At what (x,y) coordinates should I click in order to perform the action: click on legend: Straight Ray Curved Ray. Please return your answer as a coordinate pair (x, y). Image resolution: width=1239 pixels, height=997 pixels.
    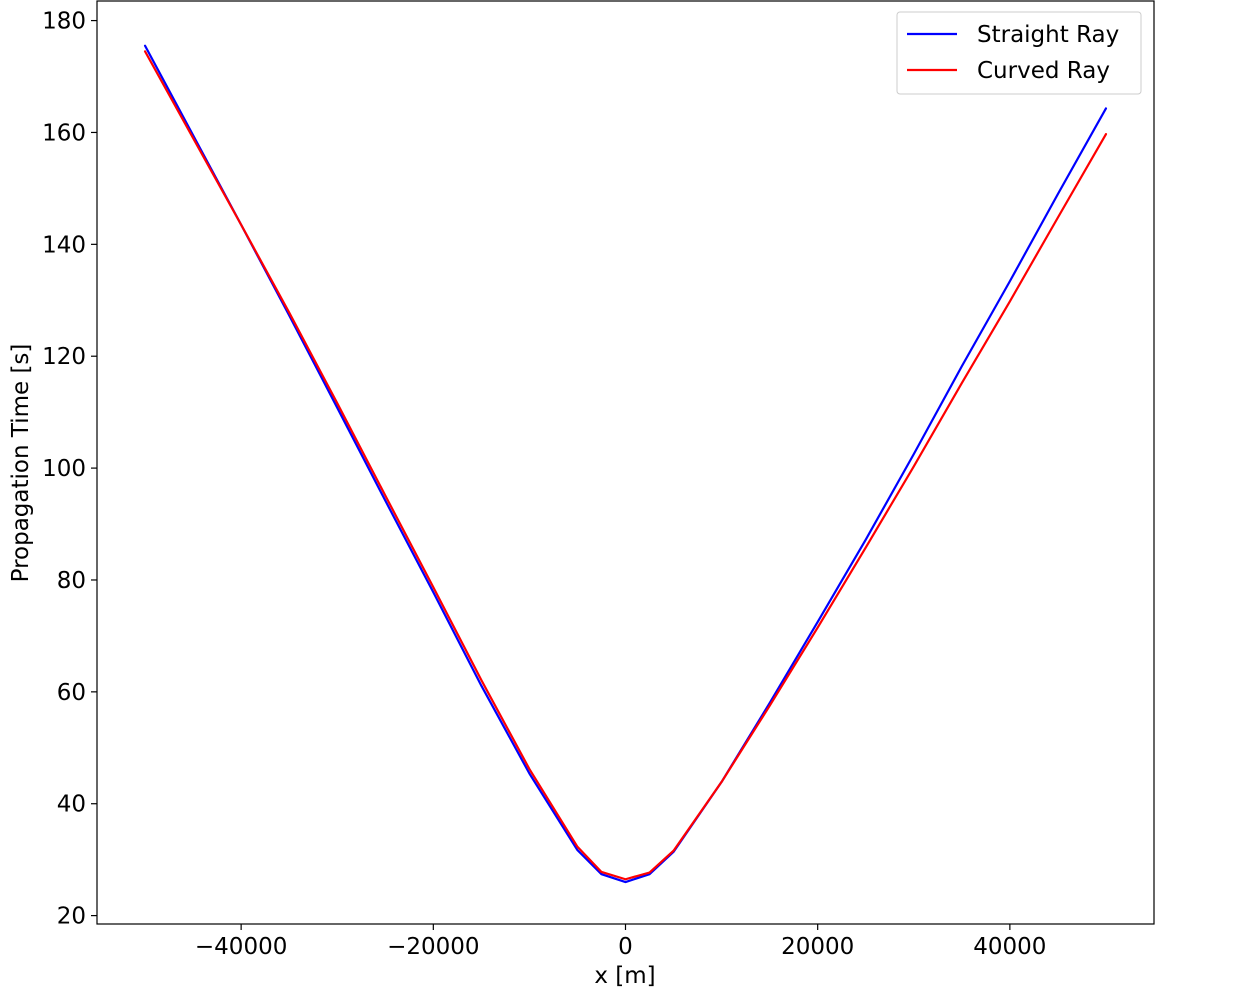
    Looking at the image, I should click on (1019, 53).